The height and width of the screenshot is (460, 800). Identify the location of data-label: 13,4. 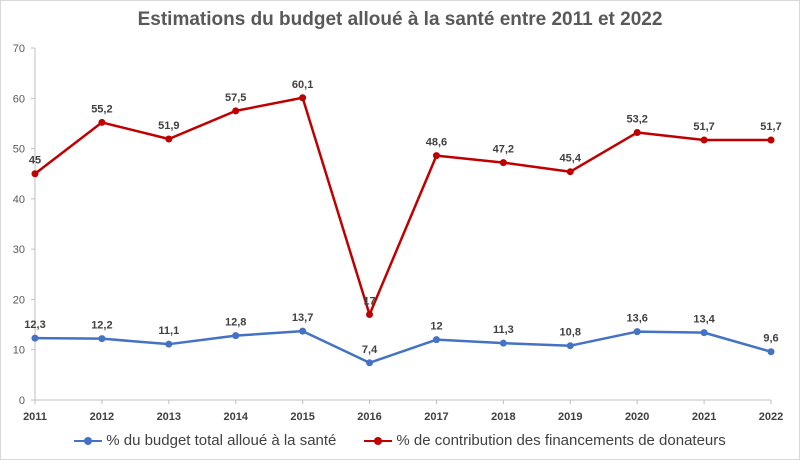
(704, 320).